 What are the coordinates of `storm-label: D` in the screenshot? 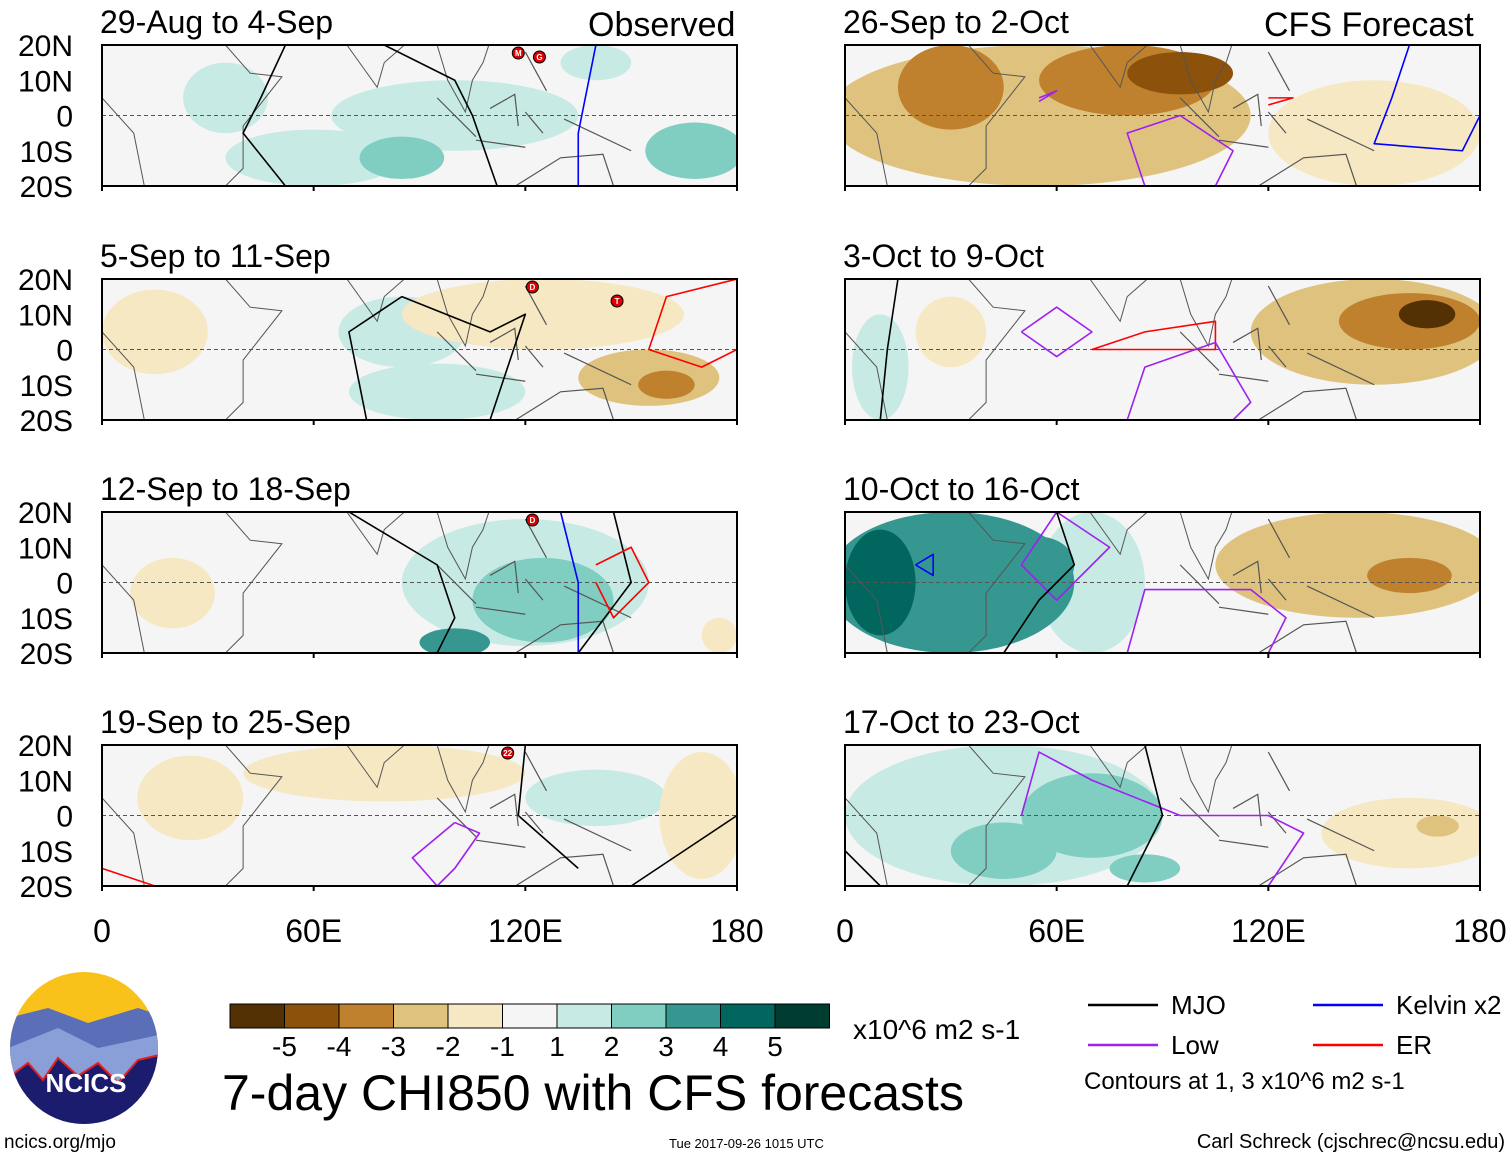 It's located at (532, 520).